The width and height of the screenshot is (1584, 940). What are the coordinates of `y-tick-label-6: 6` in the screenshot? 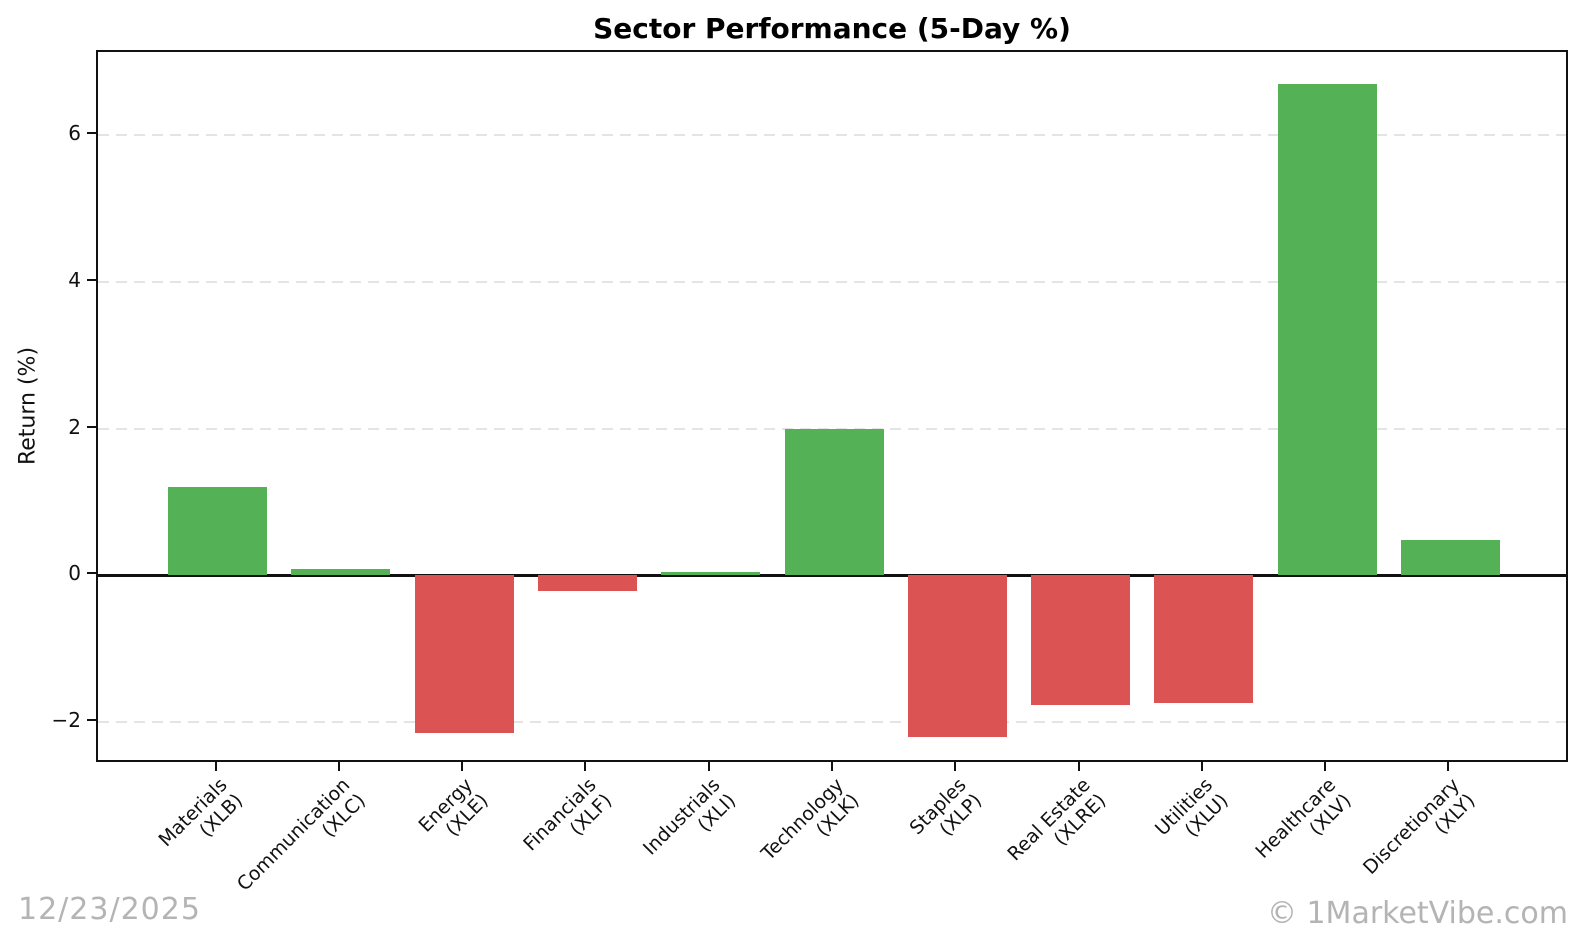 It's located at (74, 132).